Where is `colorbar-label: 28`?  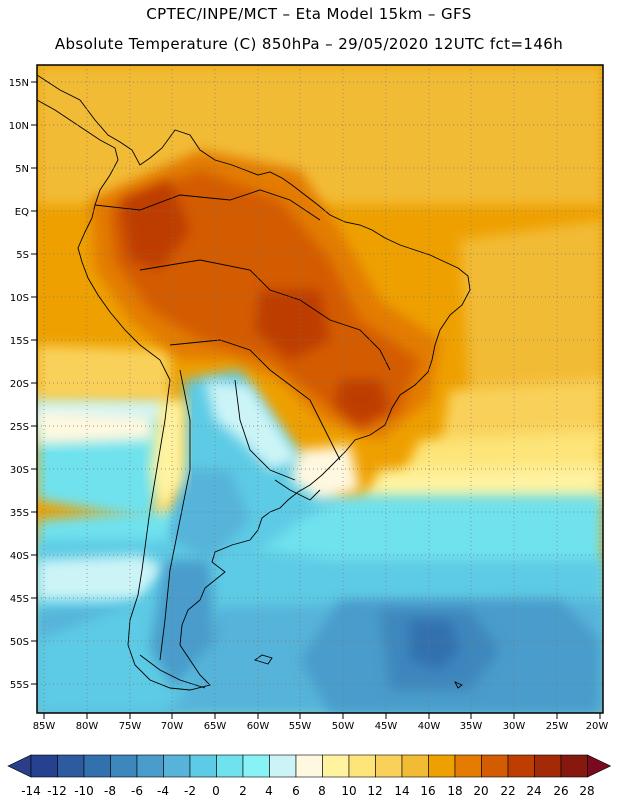
colorbar-label: 28 is located at coordinates (586, 791).